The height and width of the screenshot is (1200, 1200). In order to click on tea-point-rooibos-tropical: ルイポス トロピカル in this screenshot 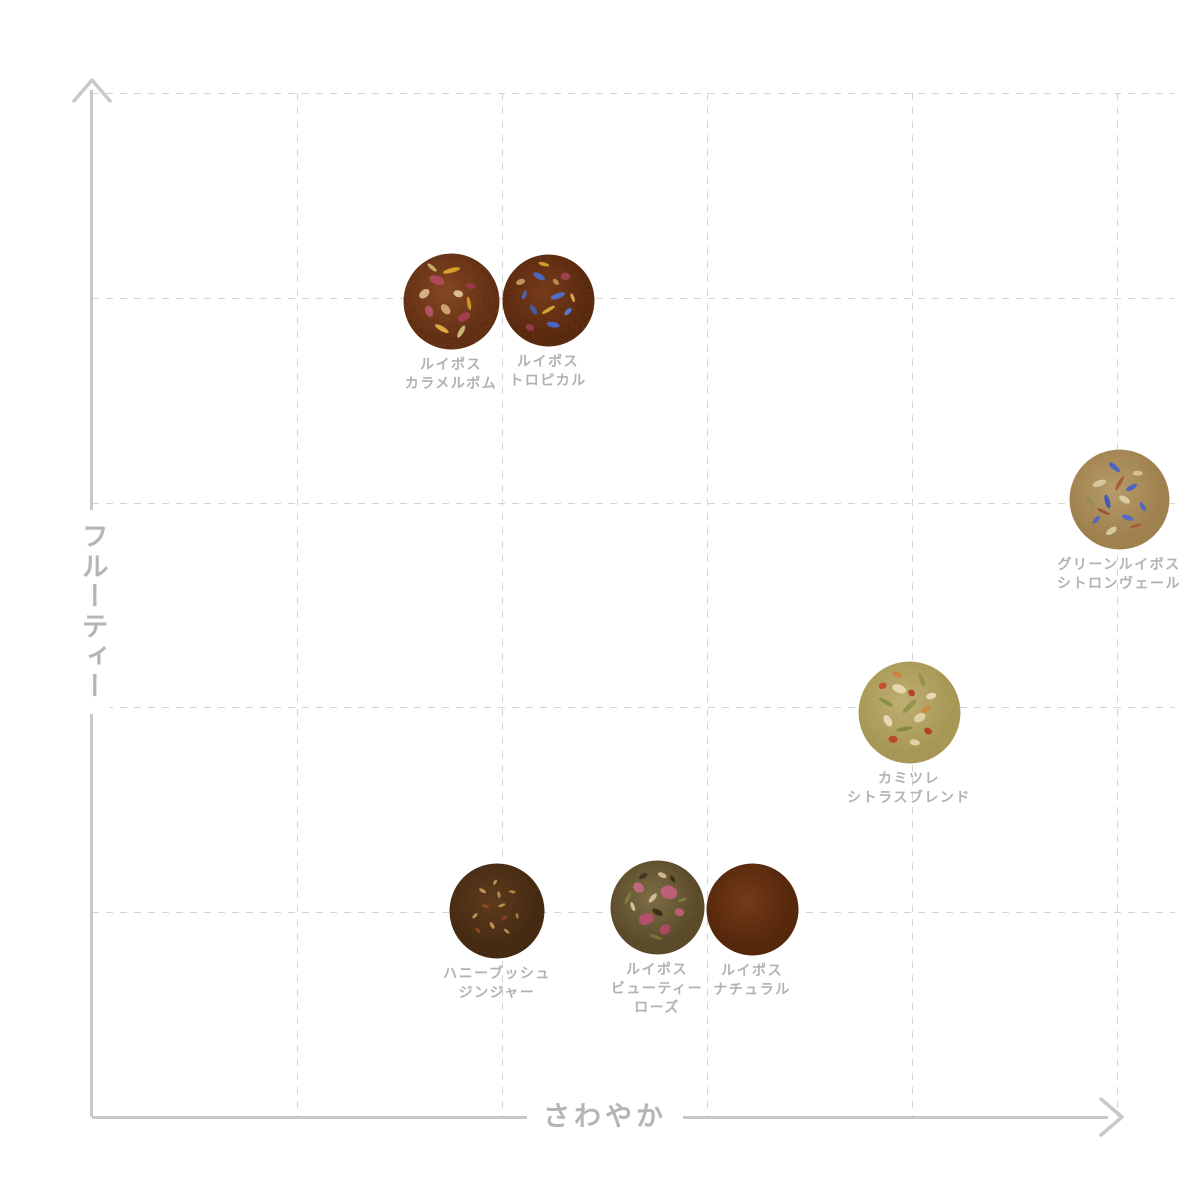, I will do `click(548, 321)`.